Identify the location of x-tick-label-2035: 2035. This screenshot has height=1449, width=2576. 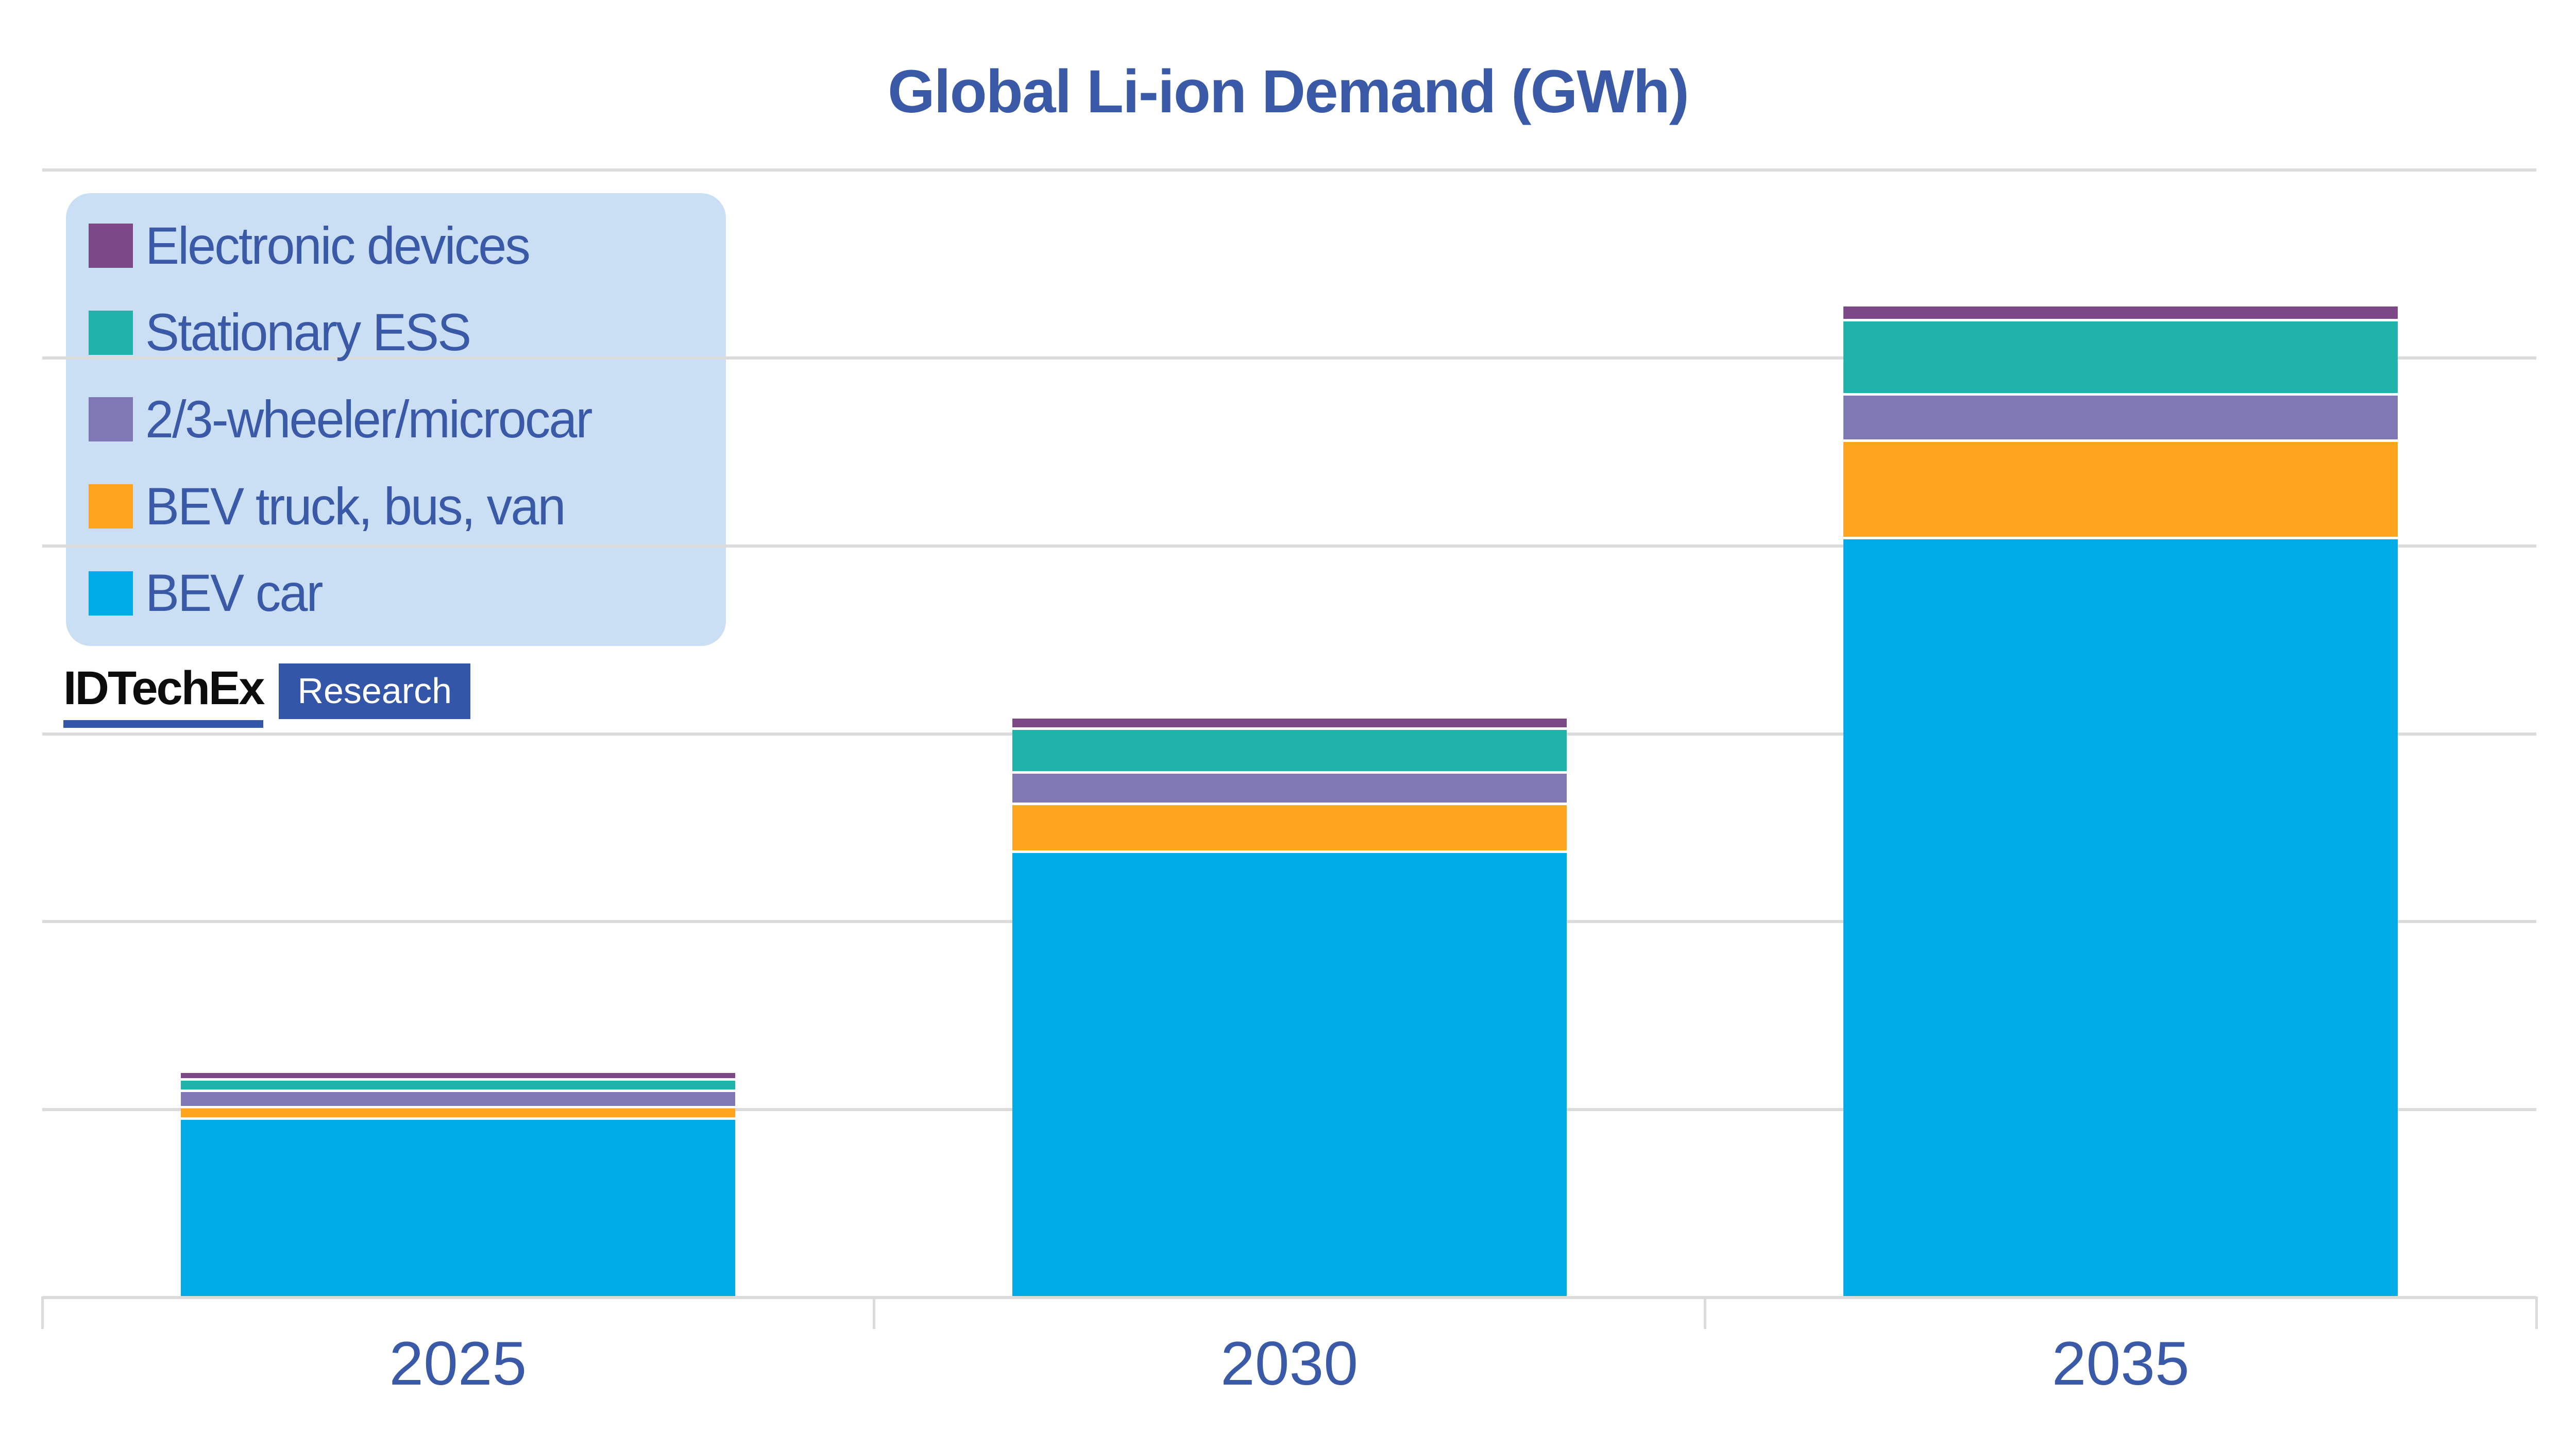
(2121, 1363).